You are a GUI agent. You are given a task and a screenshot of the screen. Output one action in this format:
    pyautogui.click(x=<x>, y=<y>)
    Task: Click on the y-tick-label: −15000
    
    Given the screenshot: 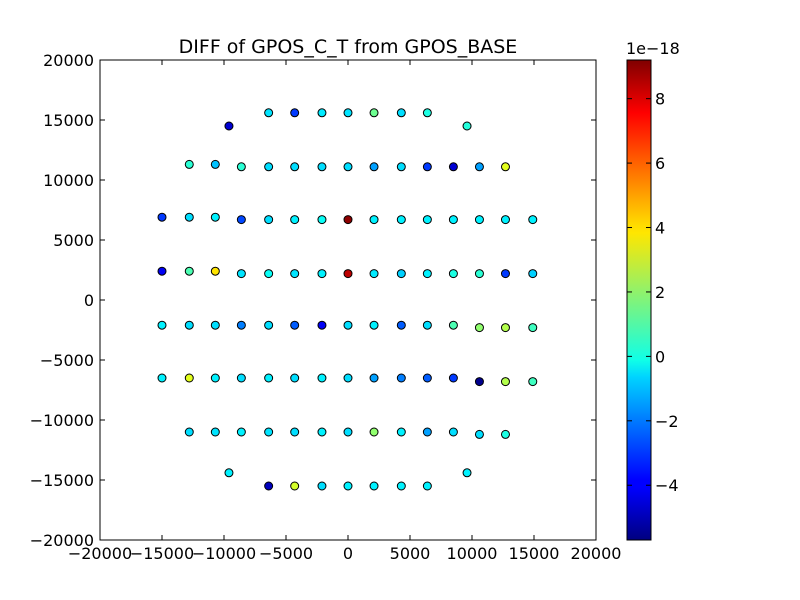 What is the action you would take?
    pyautogui.click(x=62, y=480)
    